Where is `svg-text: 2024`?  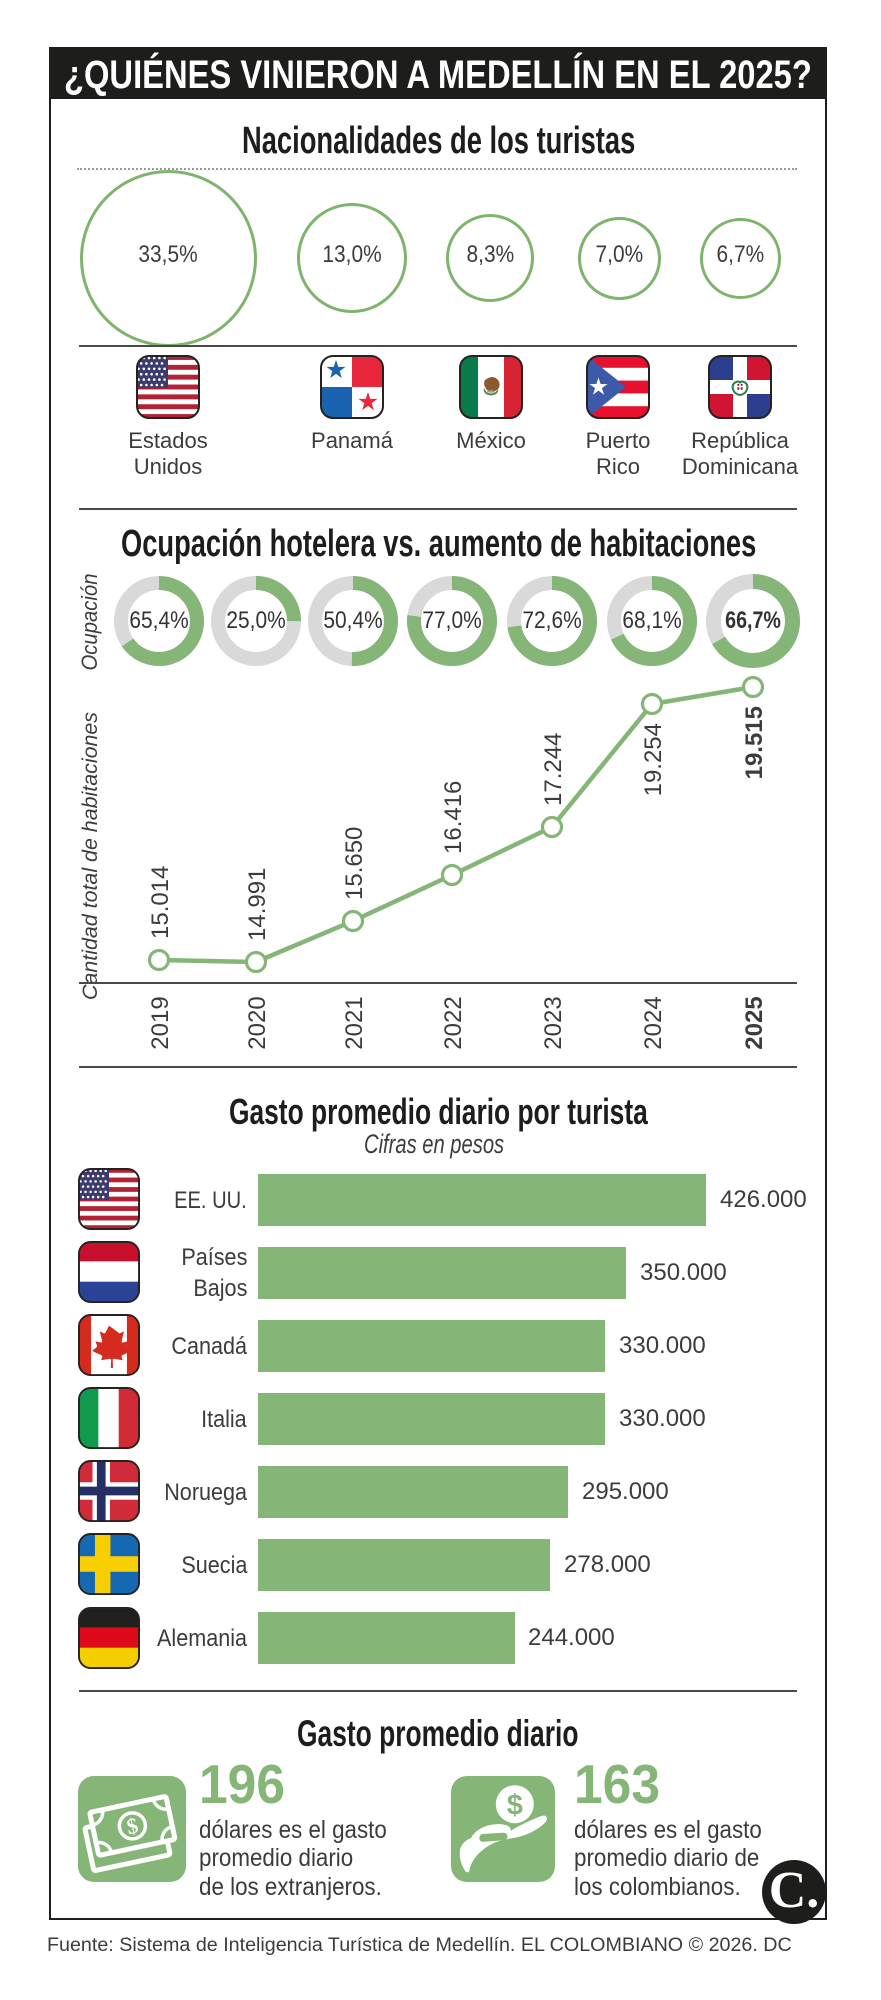 svg-text: 2024 is located at coordinates (653, 1022).